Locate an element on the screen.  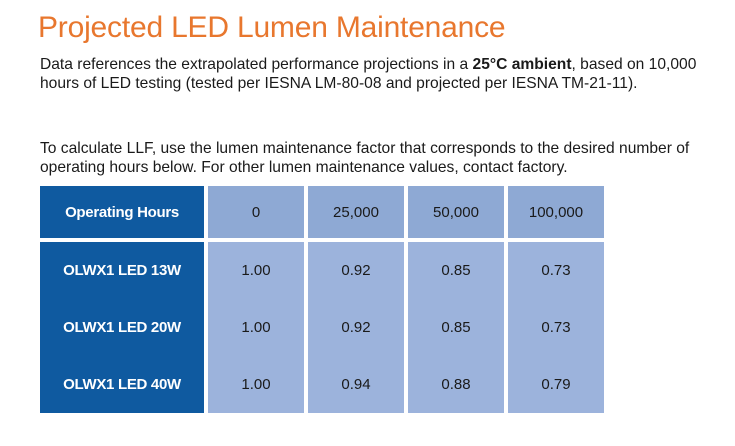
table-cell: 0.88 is located at coordinates (456, 384).